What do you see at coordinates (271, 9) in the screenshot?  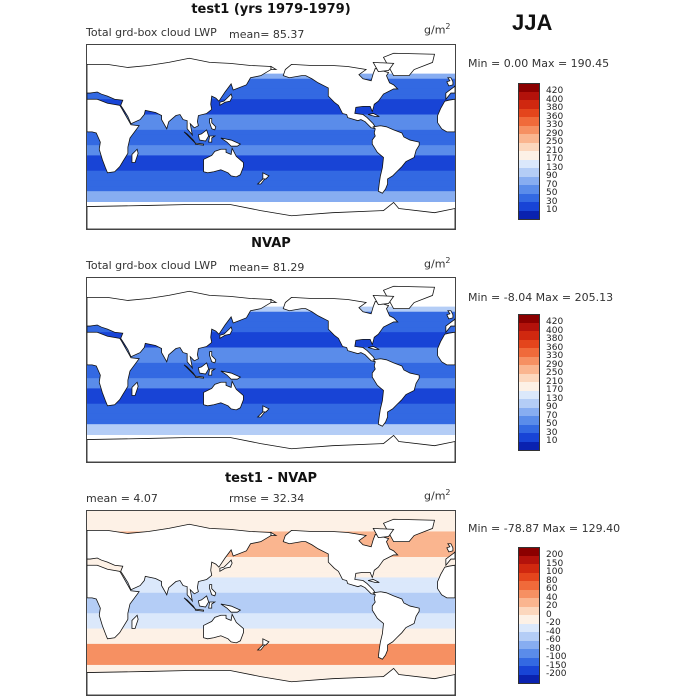 I see `panel-1-title: test1 (yrs 1979-1979)` at bounding box center [271, 9].